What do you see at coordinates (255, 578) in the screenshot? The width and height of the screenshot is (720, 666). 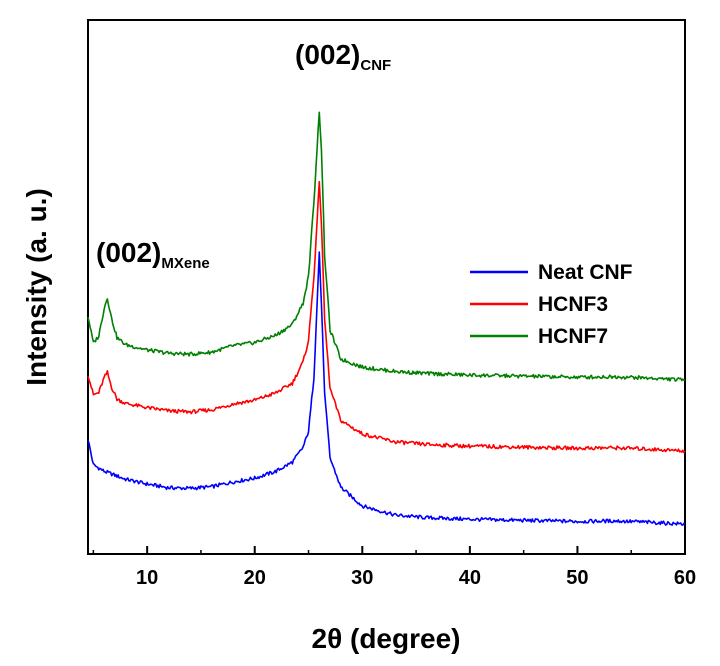 I see `x-tick-label: 20` at bounding box center [255, 578].